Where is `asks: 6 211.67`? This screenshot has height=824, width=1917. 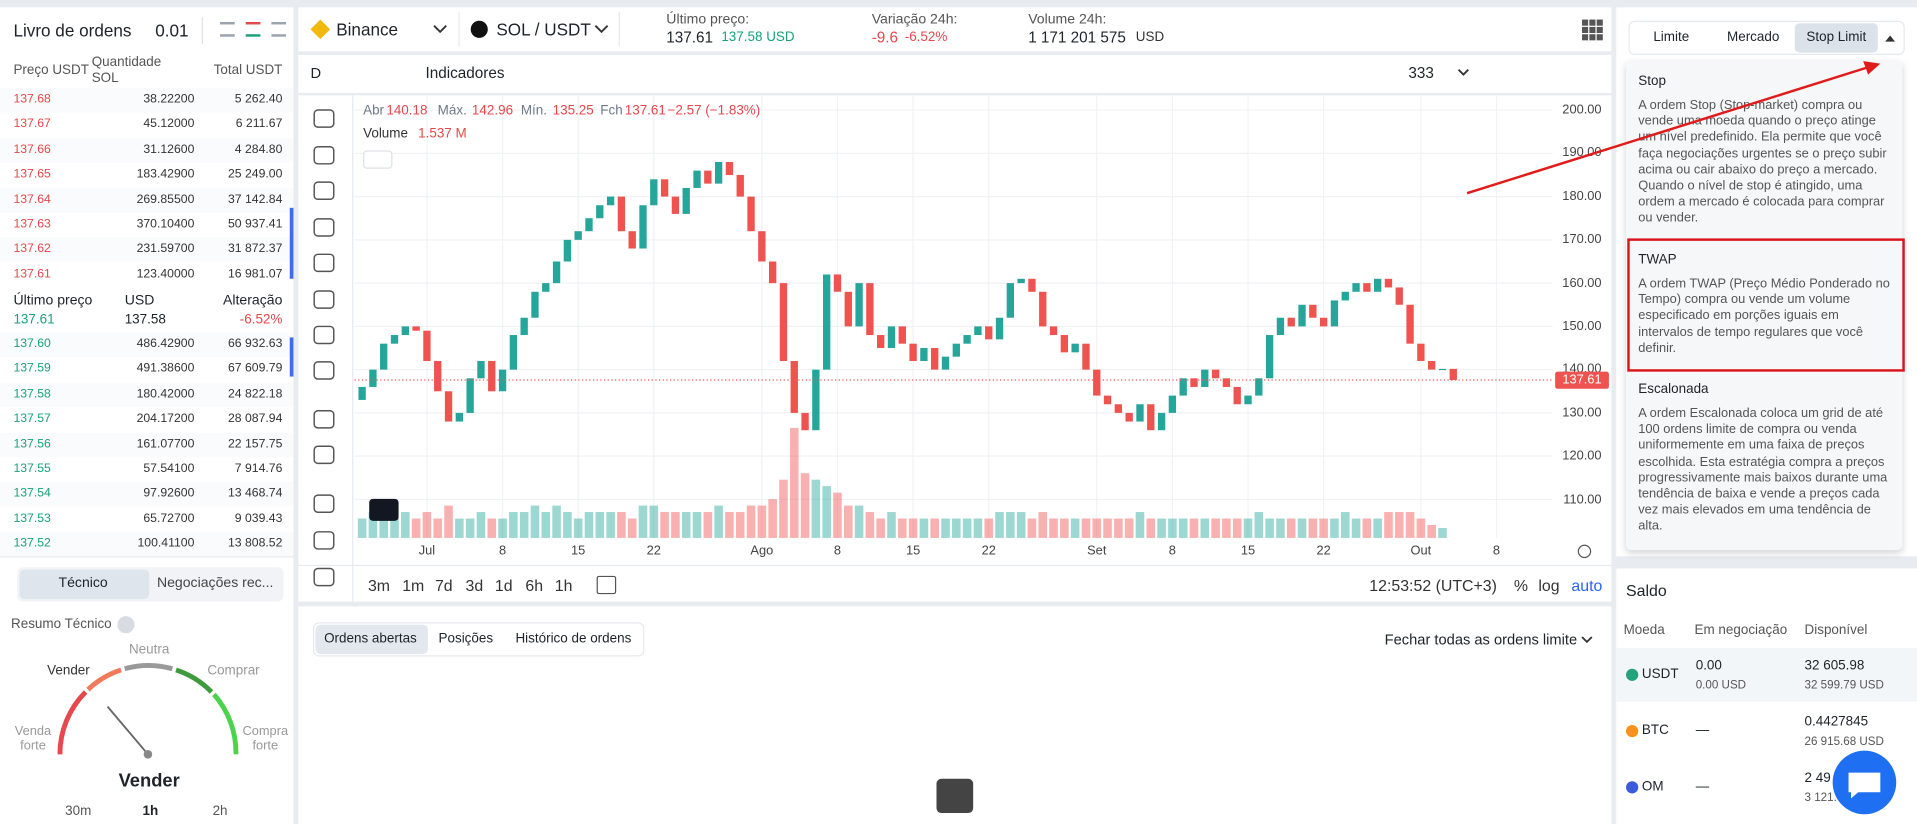 asks: 6 211.67 is located at coordinates (259, 124).